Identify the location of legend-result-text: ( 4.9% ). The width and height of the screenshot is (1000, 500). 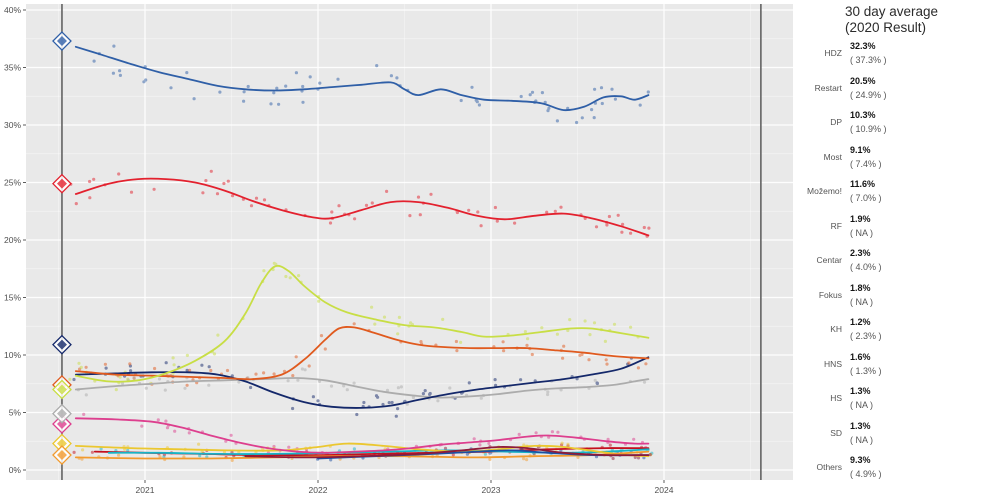
(866, 474).